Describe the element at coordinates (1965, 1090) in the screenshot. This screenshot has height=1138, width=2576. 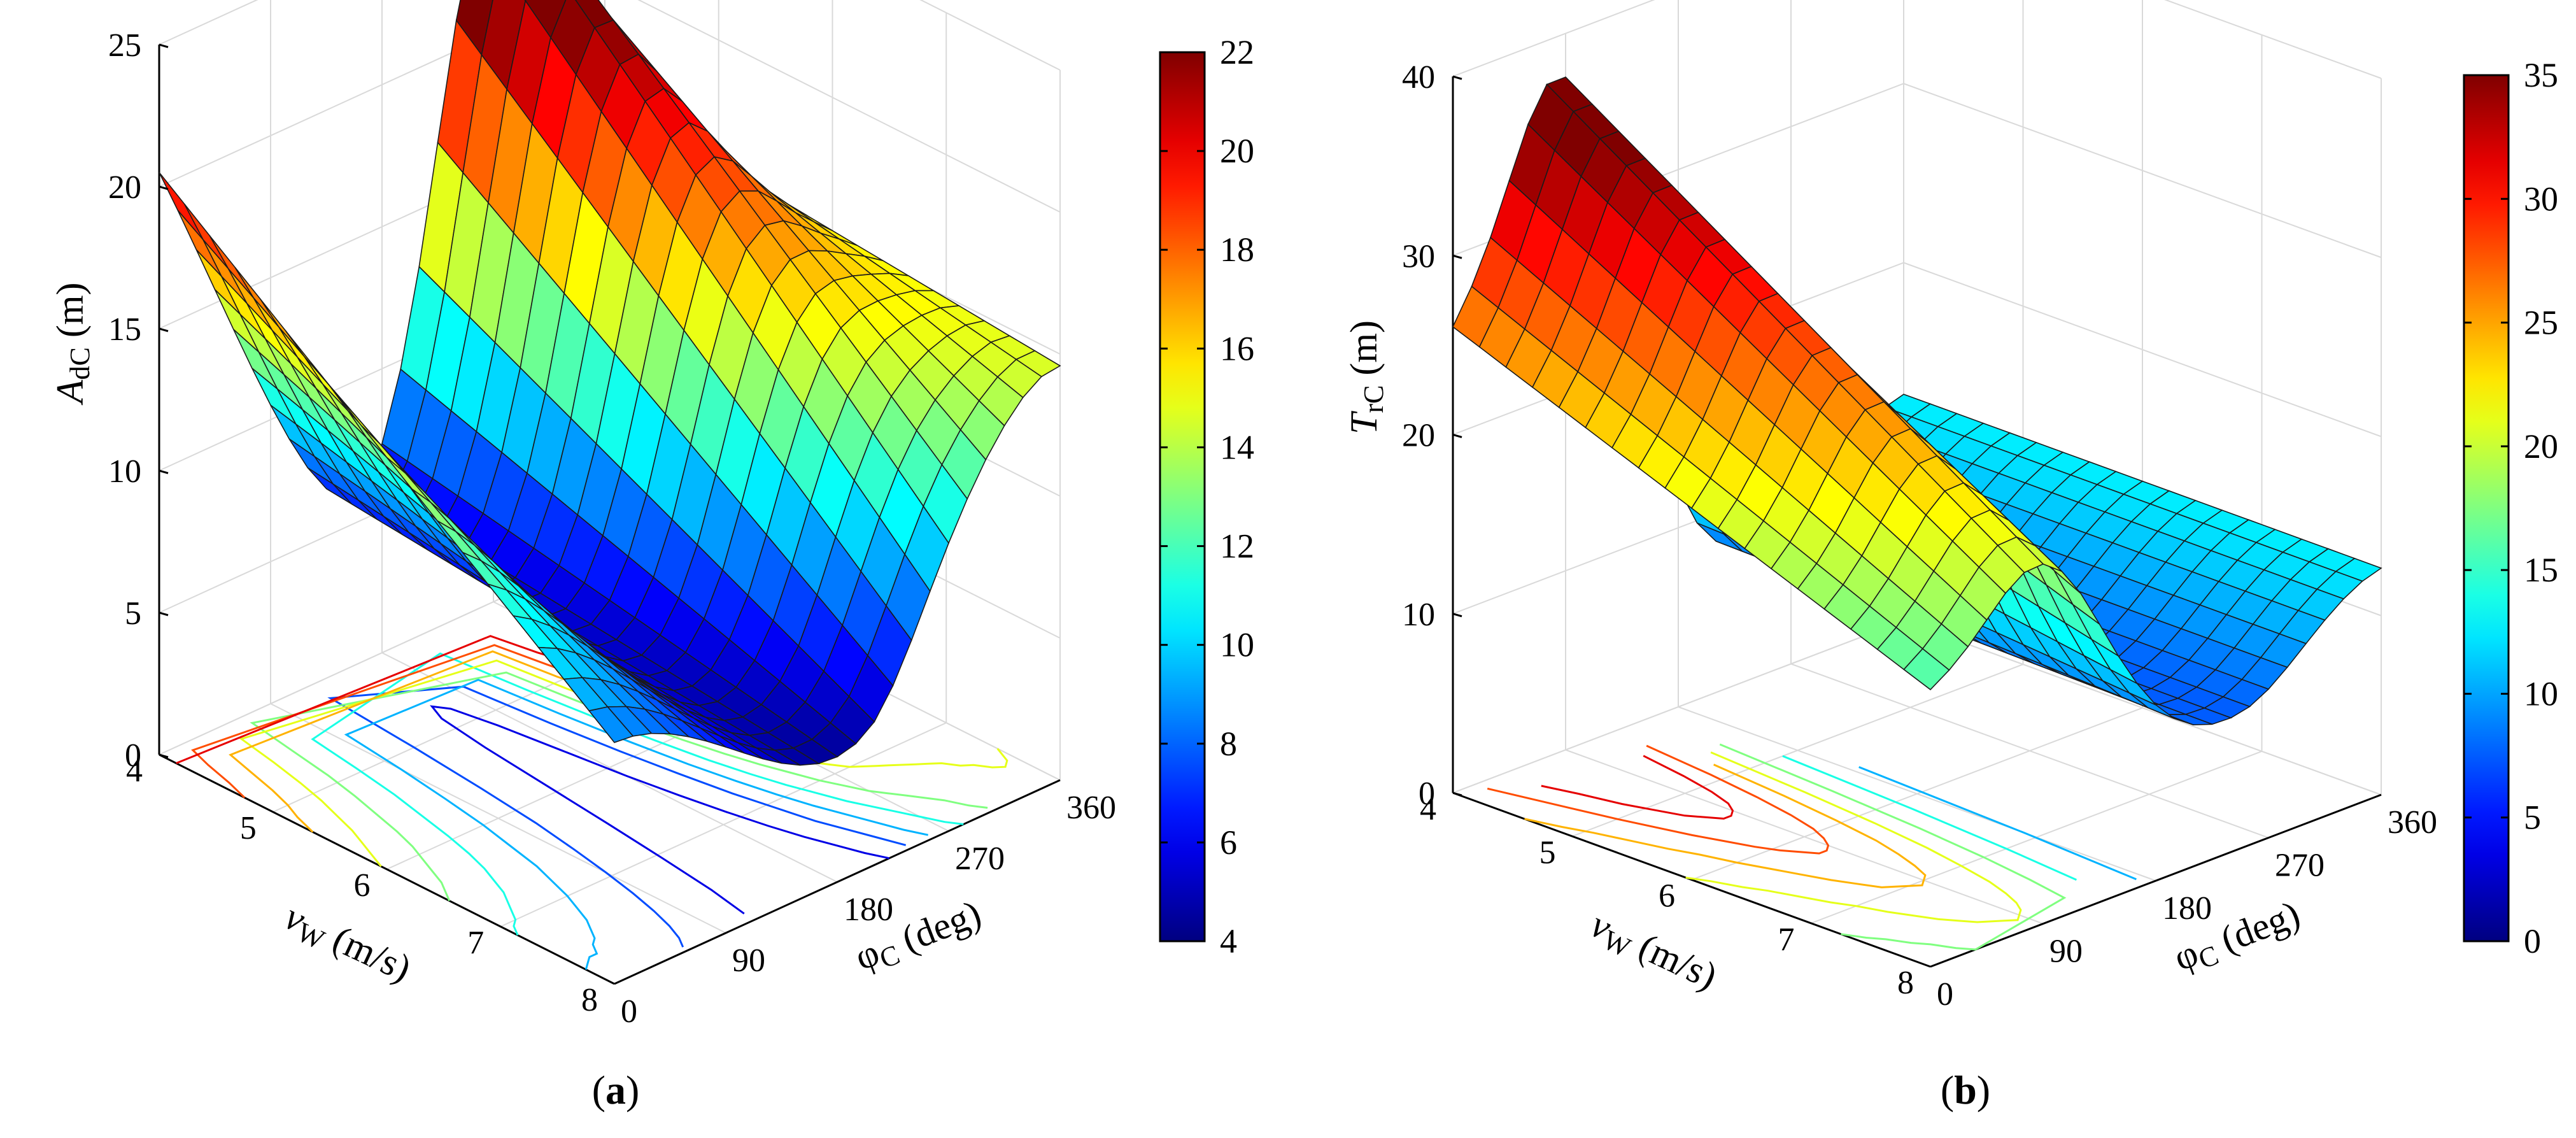
I see `panel-label-b: (b)` at that location.